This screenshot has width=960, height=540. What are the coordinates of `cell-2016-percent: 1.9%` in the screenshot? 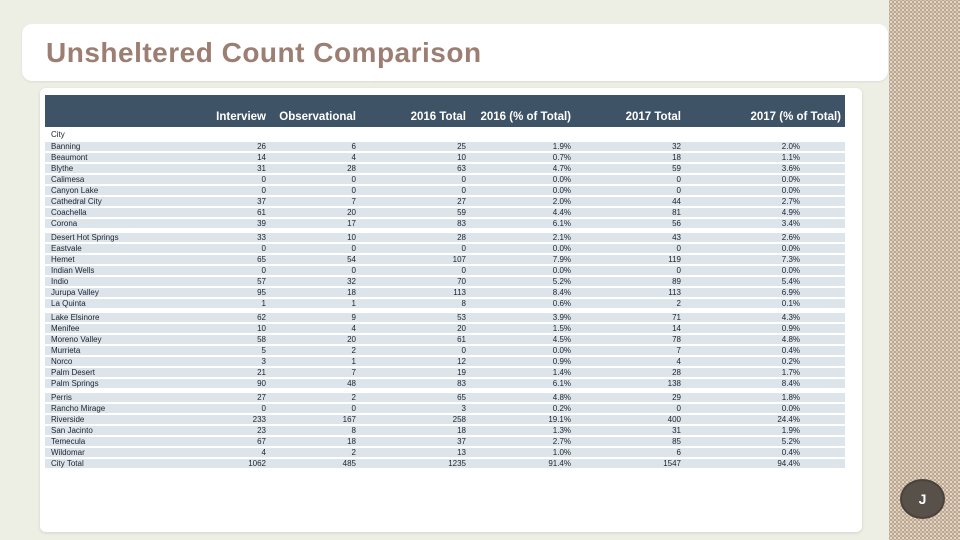 It's located at (561, 146).